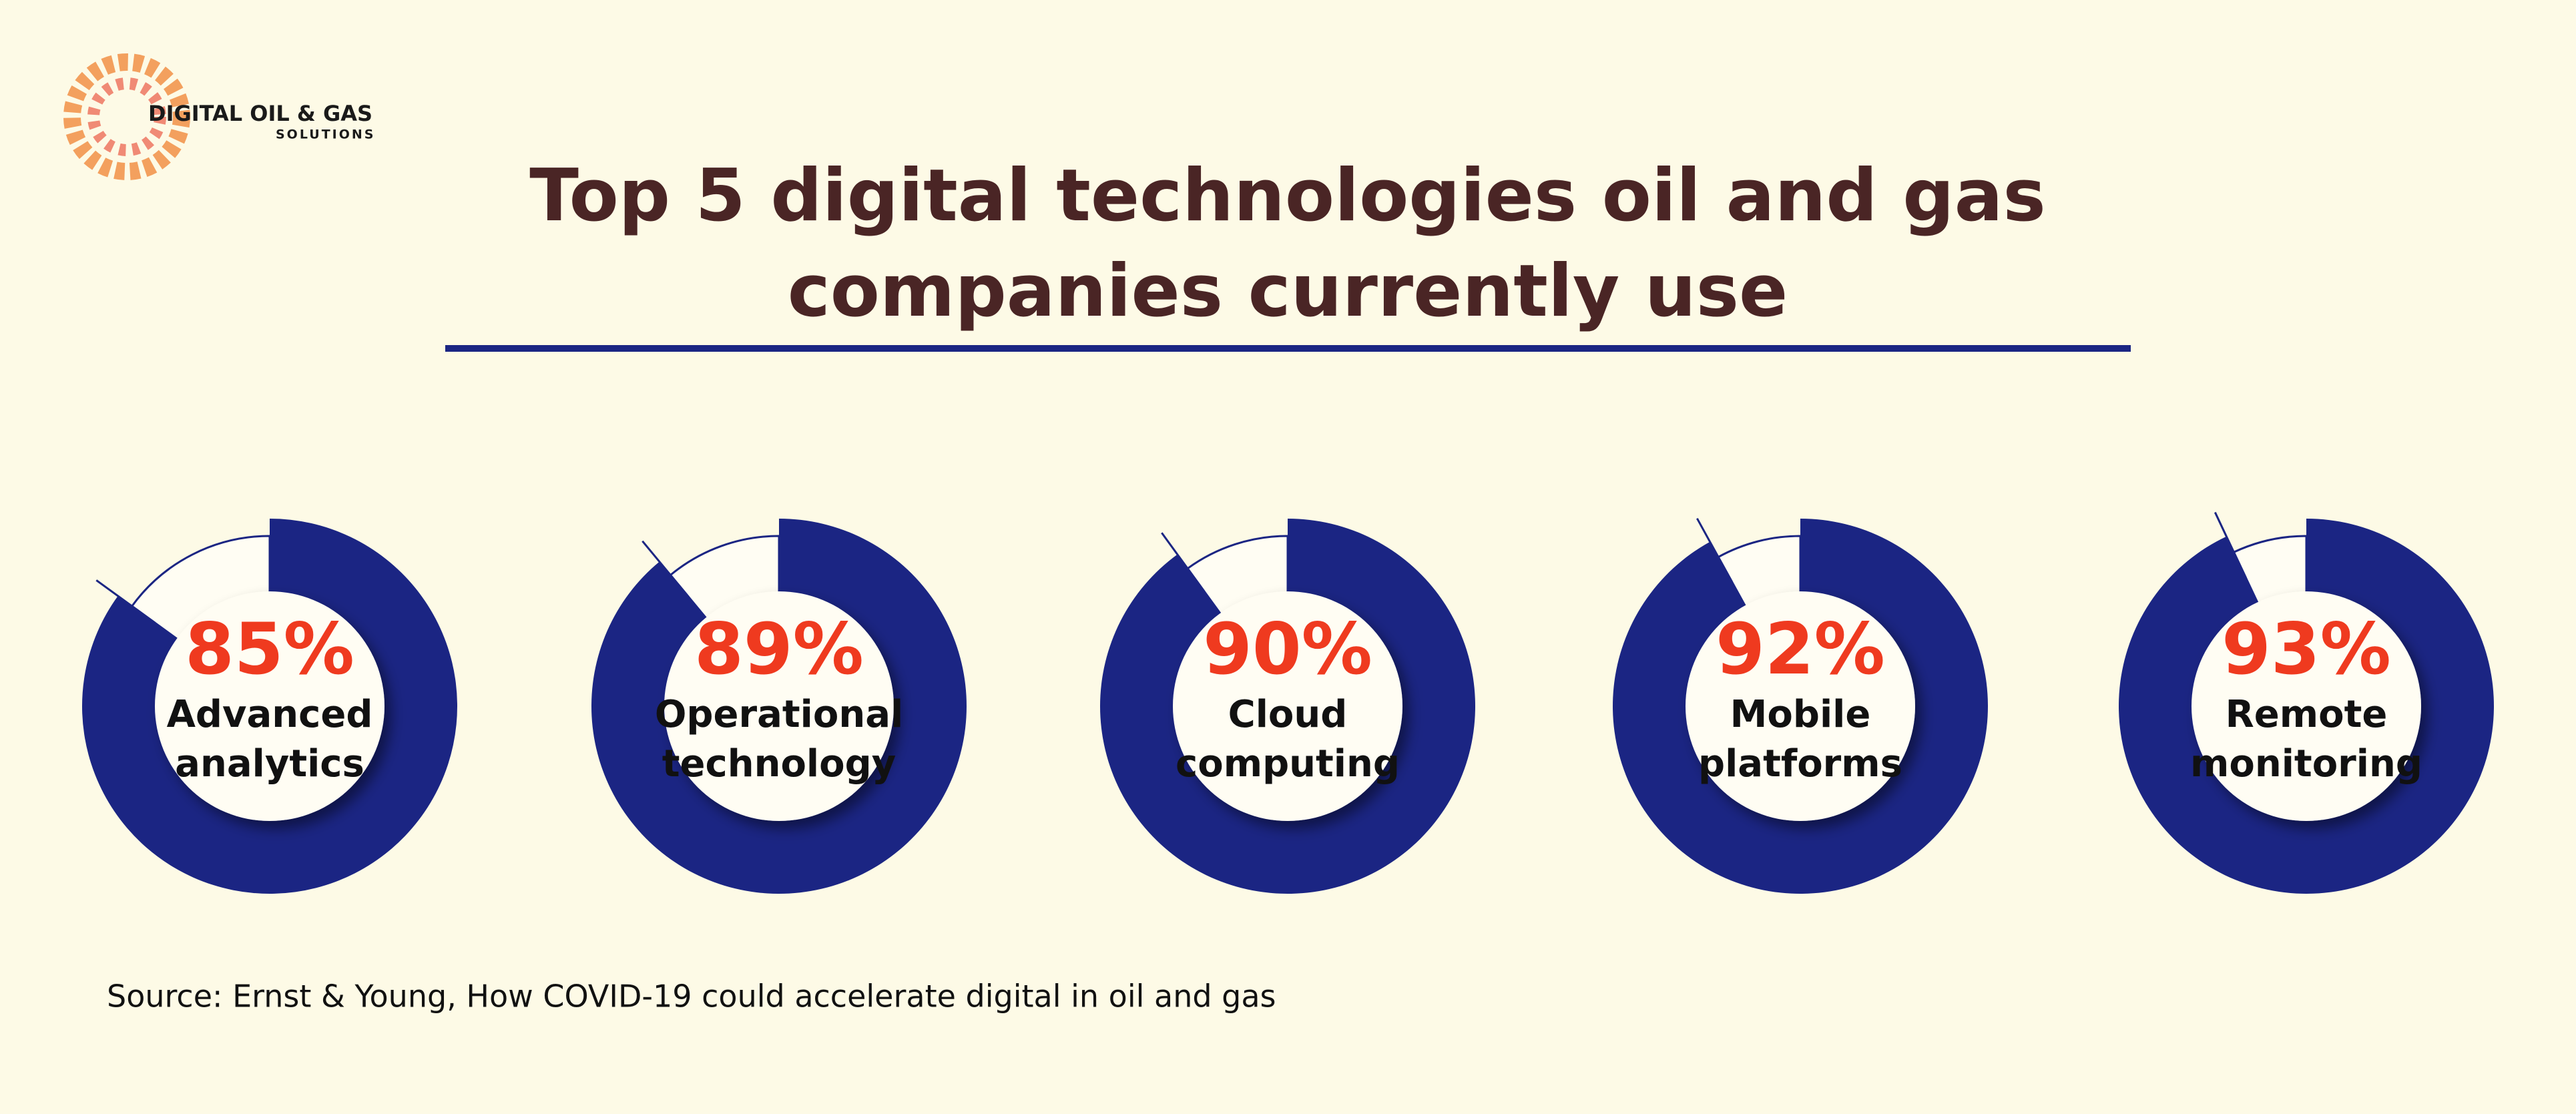  I want to click on value-label: 93%, so click(2306, 649).